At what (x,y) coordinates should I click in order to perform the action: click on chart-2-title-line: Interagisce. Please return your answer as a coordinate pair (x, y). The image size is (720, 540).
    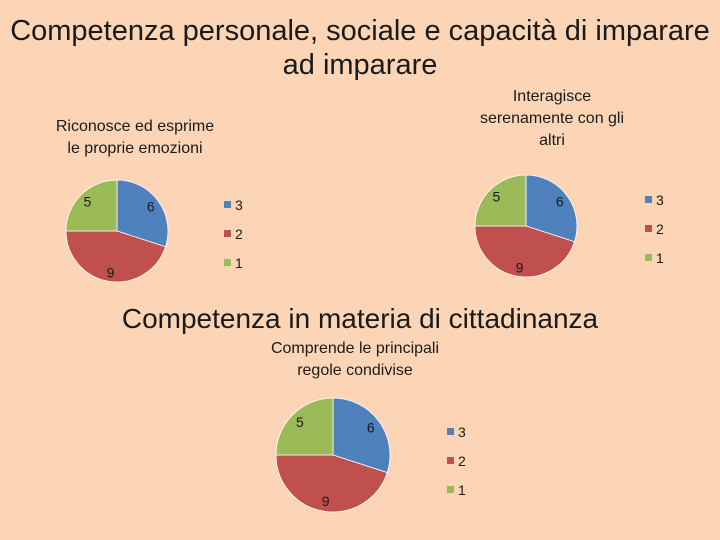
    Looking at the image, I should click on (552, 96).